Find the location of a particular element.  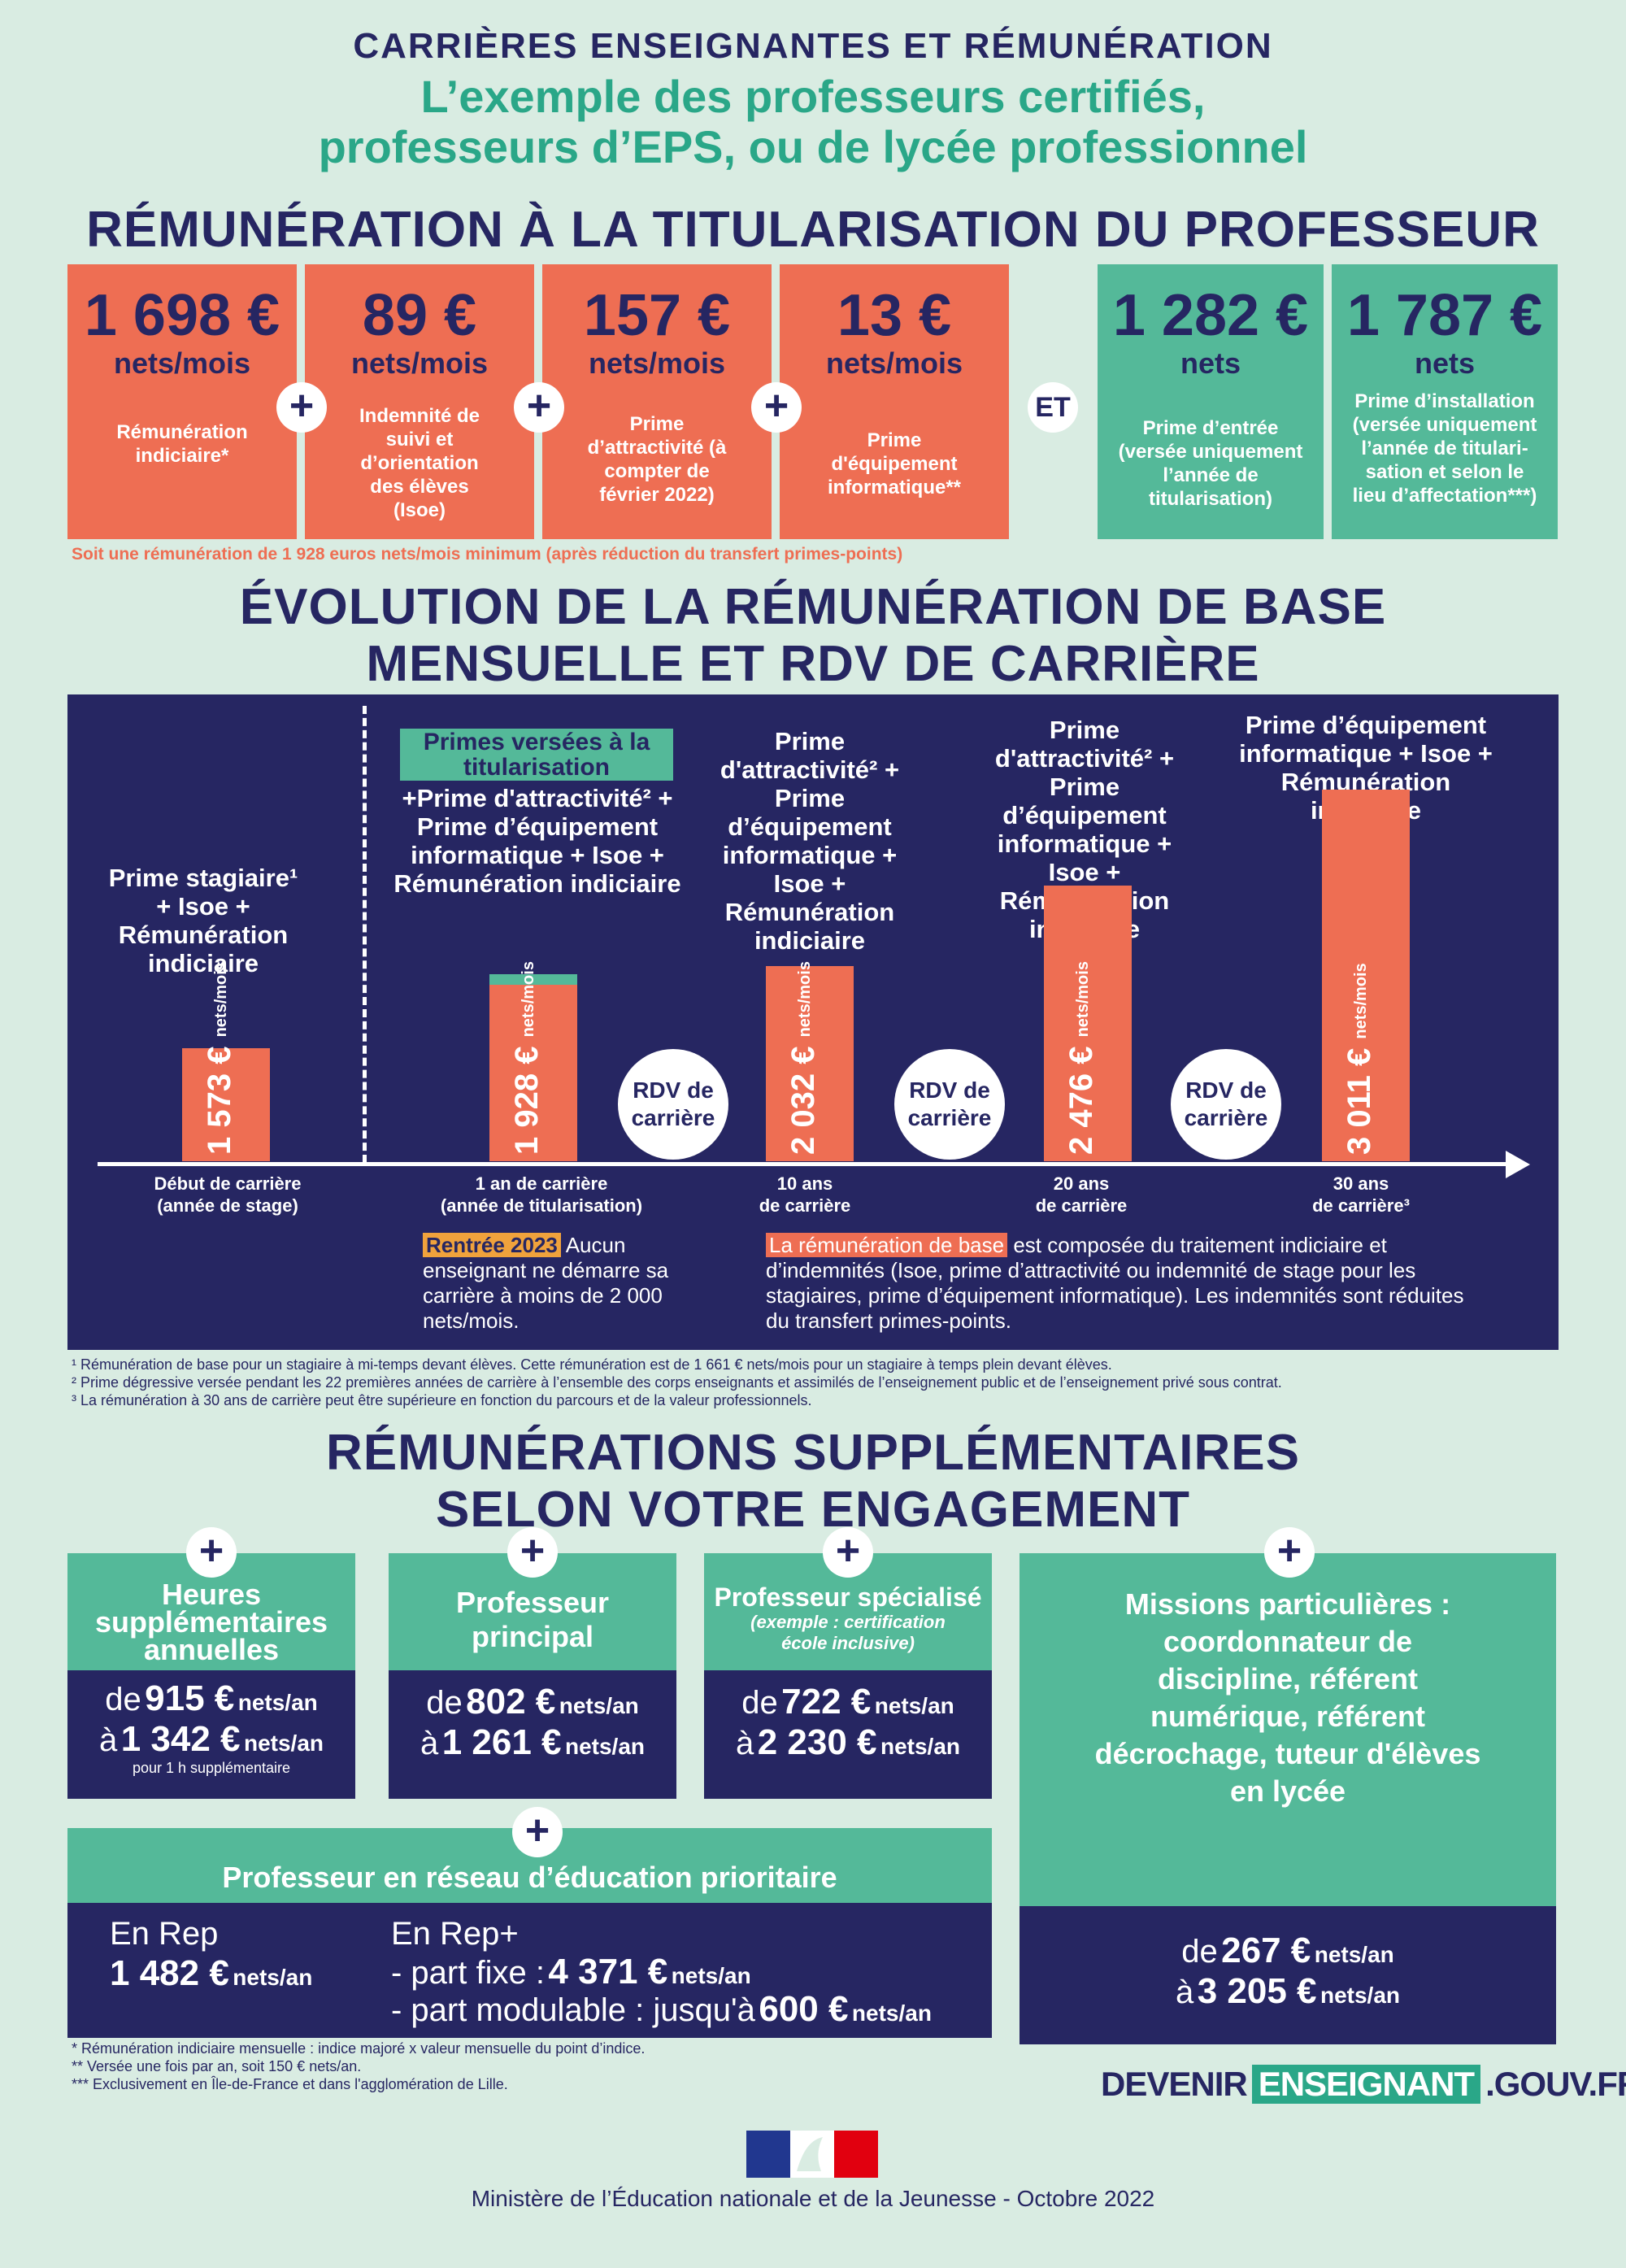

salary-box-value: 157 € is located at coordinates (657, 315).